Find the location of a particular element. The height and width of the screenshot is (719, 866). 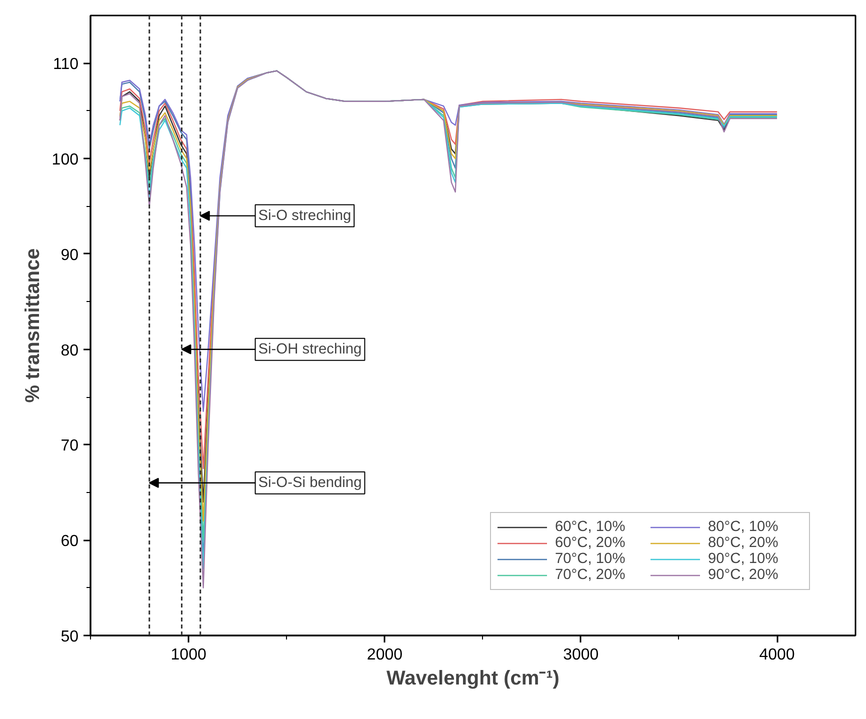

x-tick-label: 2000 is located at coordinates (384, 655).